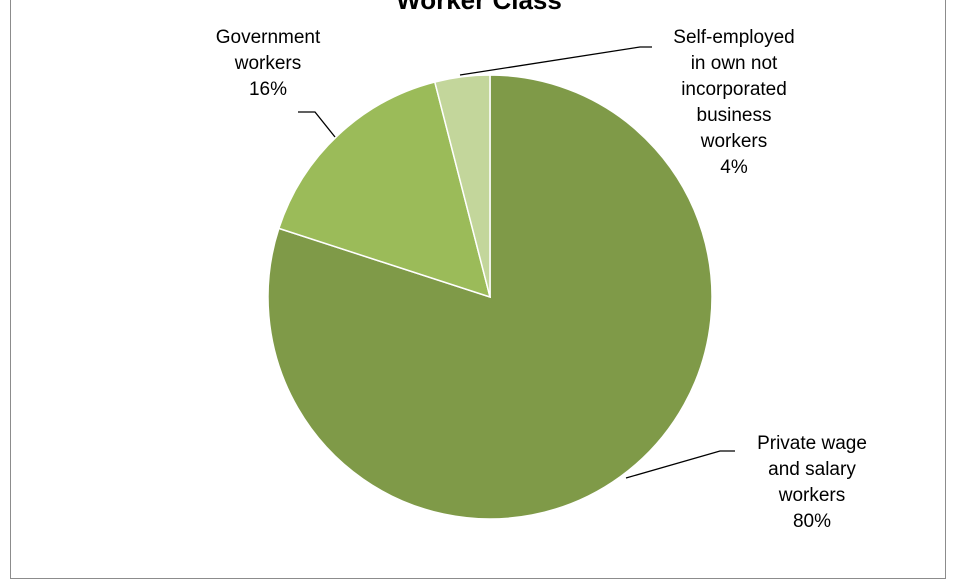  I want to click on slice-label-line: business, so click(734, 115).